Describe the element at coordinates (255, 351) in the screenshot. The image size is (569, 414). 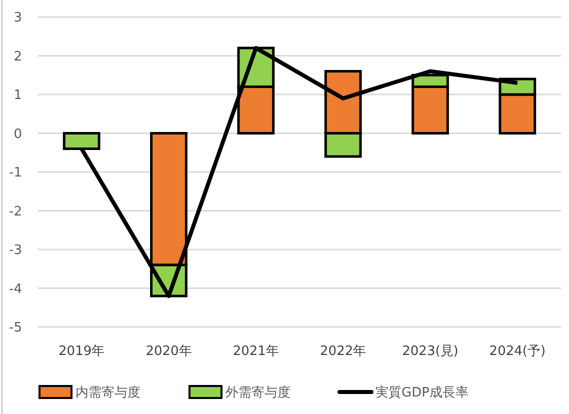
I see `x-tick-label: 2021年` at that location.